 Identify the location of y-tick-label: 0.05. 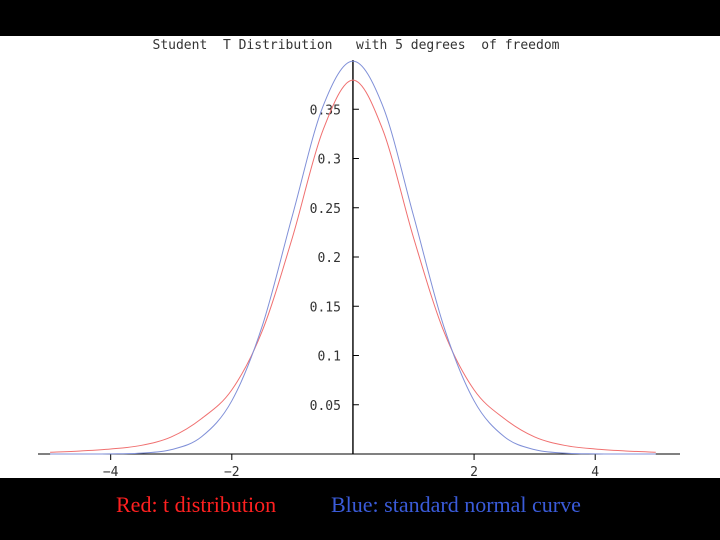
(325, 406).